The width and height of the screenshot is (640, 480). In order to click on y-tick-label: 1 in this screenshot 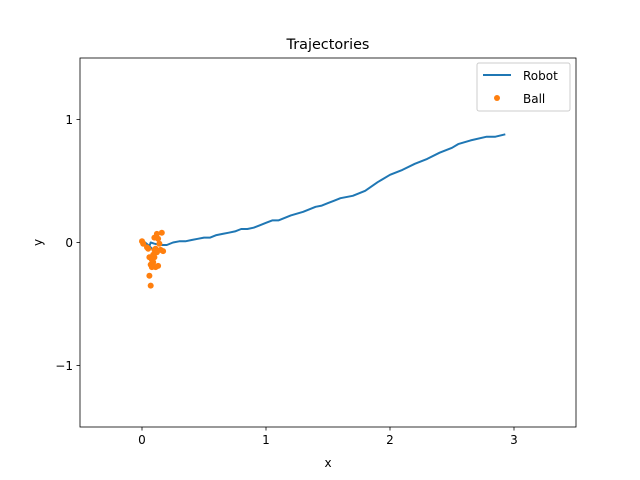, I will do `click(69, 120)`.